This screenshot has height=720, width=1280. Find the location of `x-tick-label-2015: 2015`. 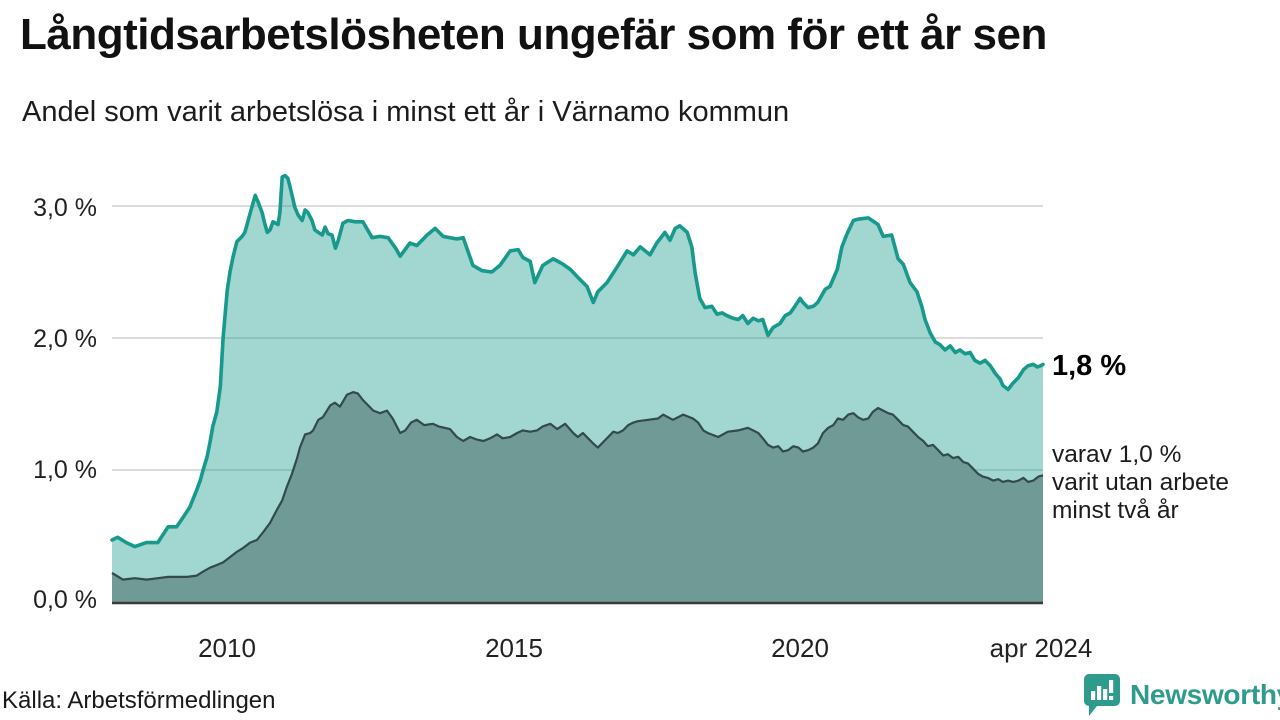

x-tick-label-2015: 2015 is located at coordinates (514, 648).